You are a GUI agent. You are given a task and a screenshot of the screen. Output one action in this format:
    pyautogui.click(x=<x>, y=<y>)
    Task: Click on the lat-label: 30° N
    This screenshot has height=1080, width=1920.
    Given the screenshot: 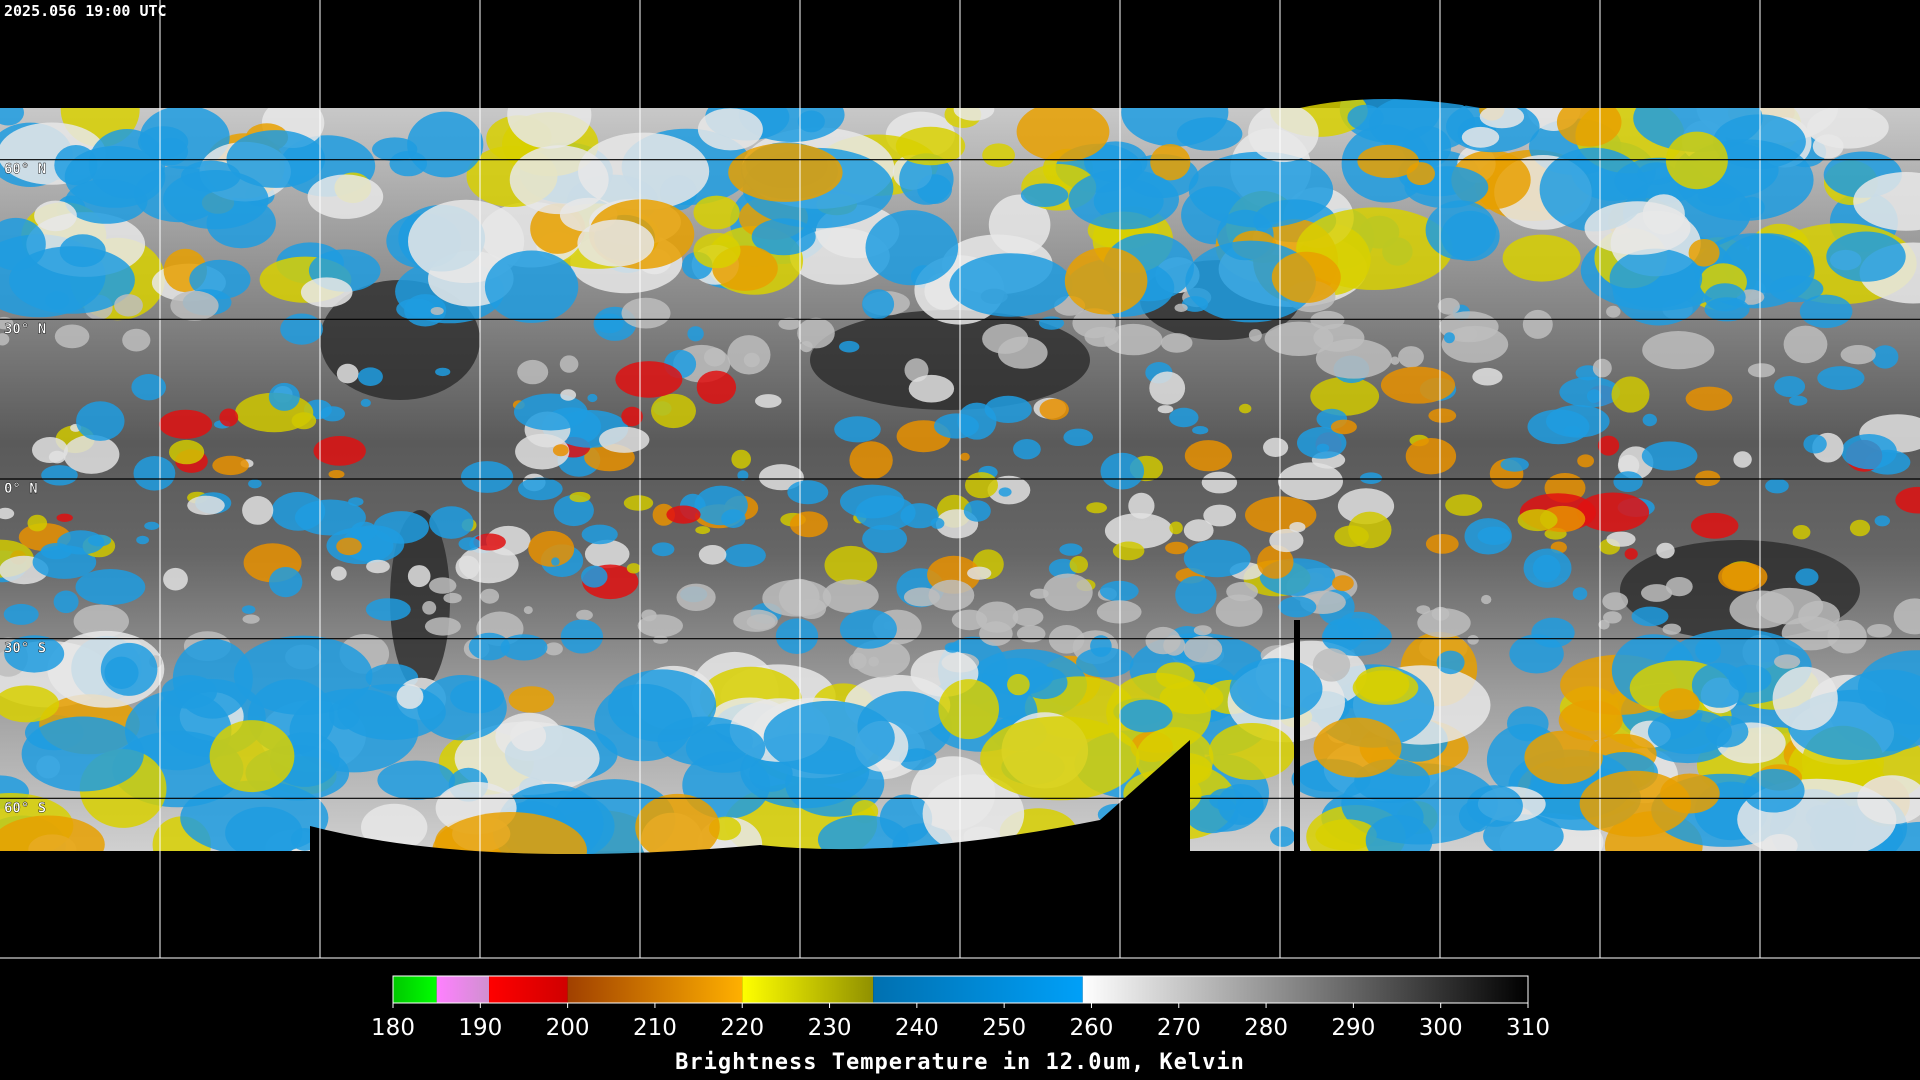 What is the action you would take?
    pyautogui.click(x=25, y=329)
    